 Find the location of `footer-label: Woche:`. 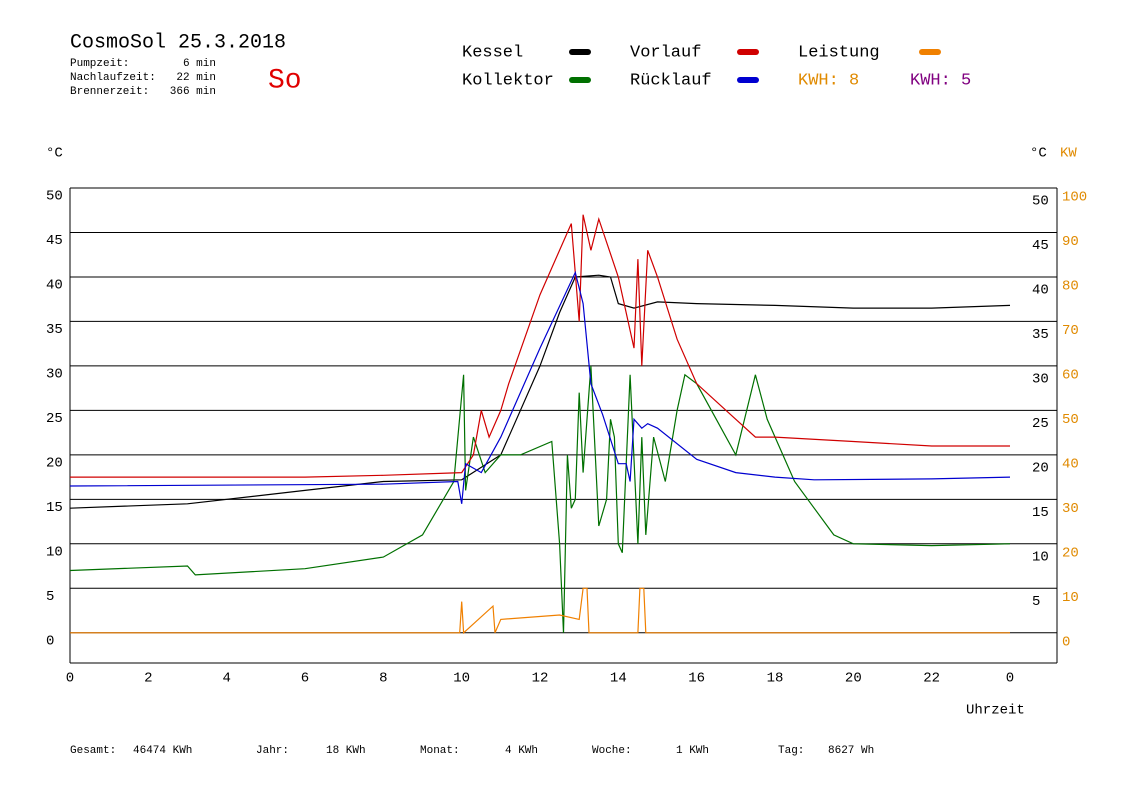

footer-label: Woche: is located at coordinates (612, 751).